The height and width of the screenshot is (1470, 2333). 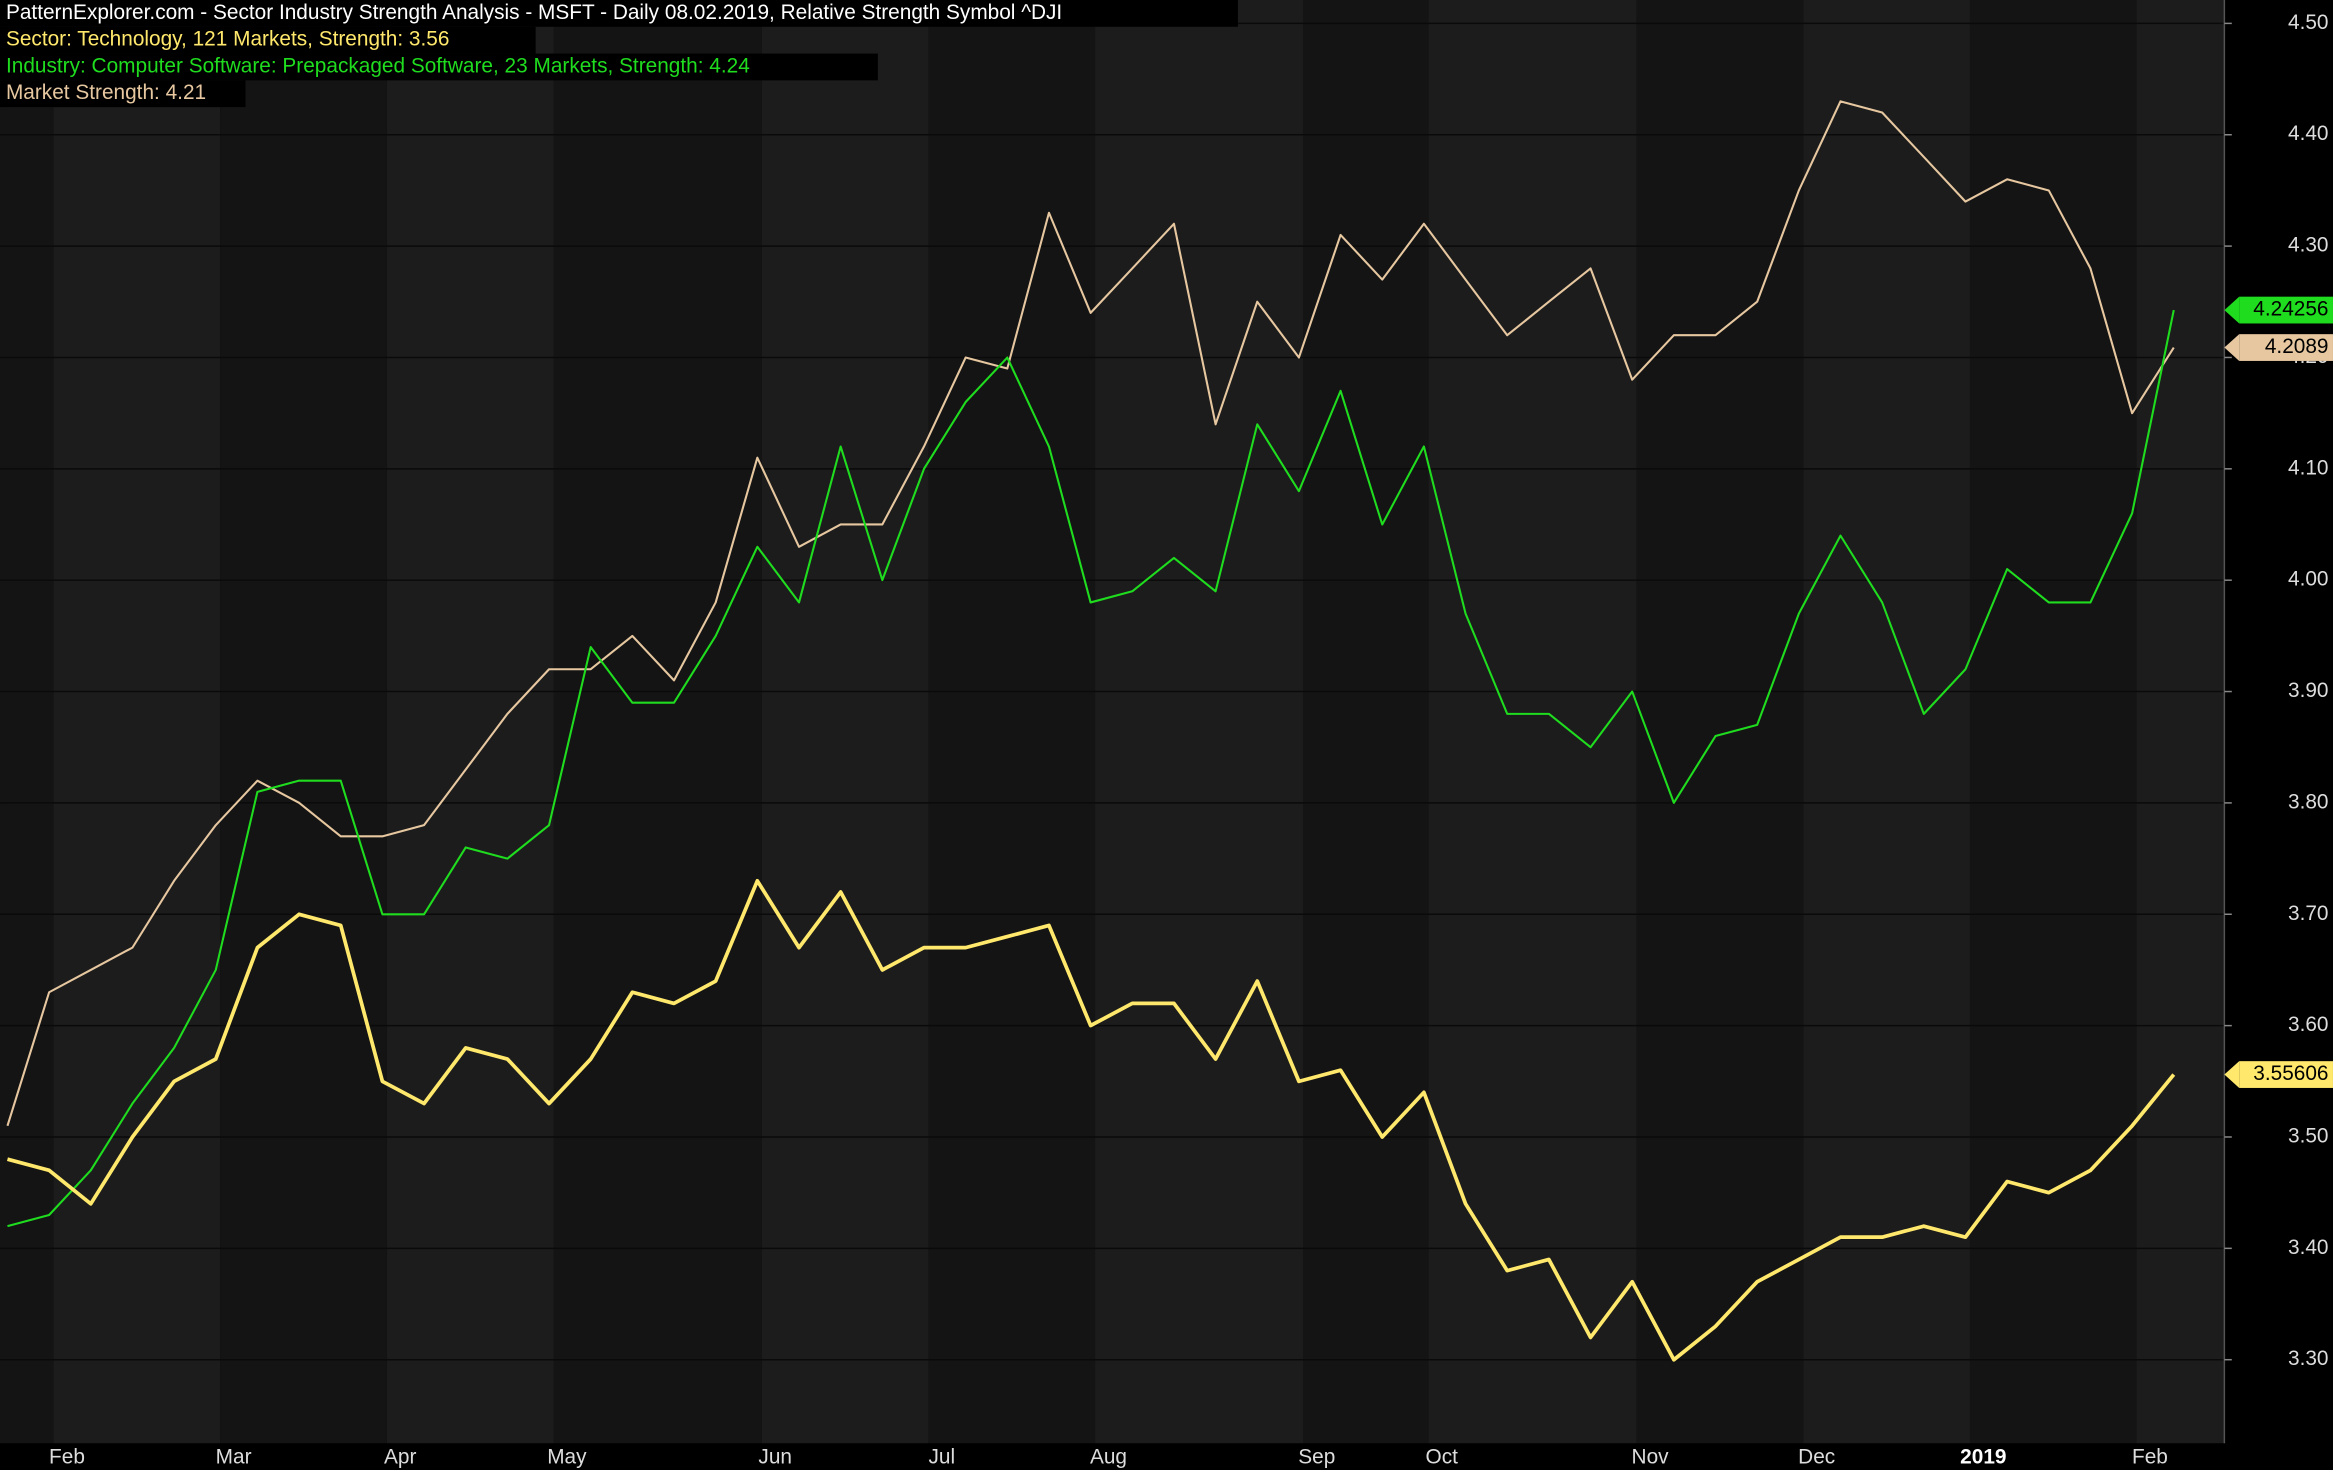 I want to click on title-box, so click(x=619, y=13).